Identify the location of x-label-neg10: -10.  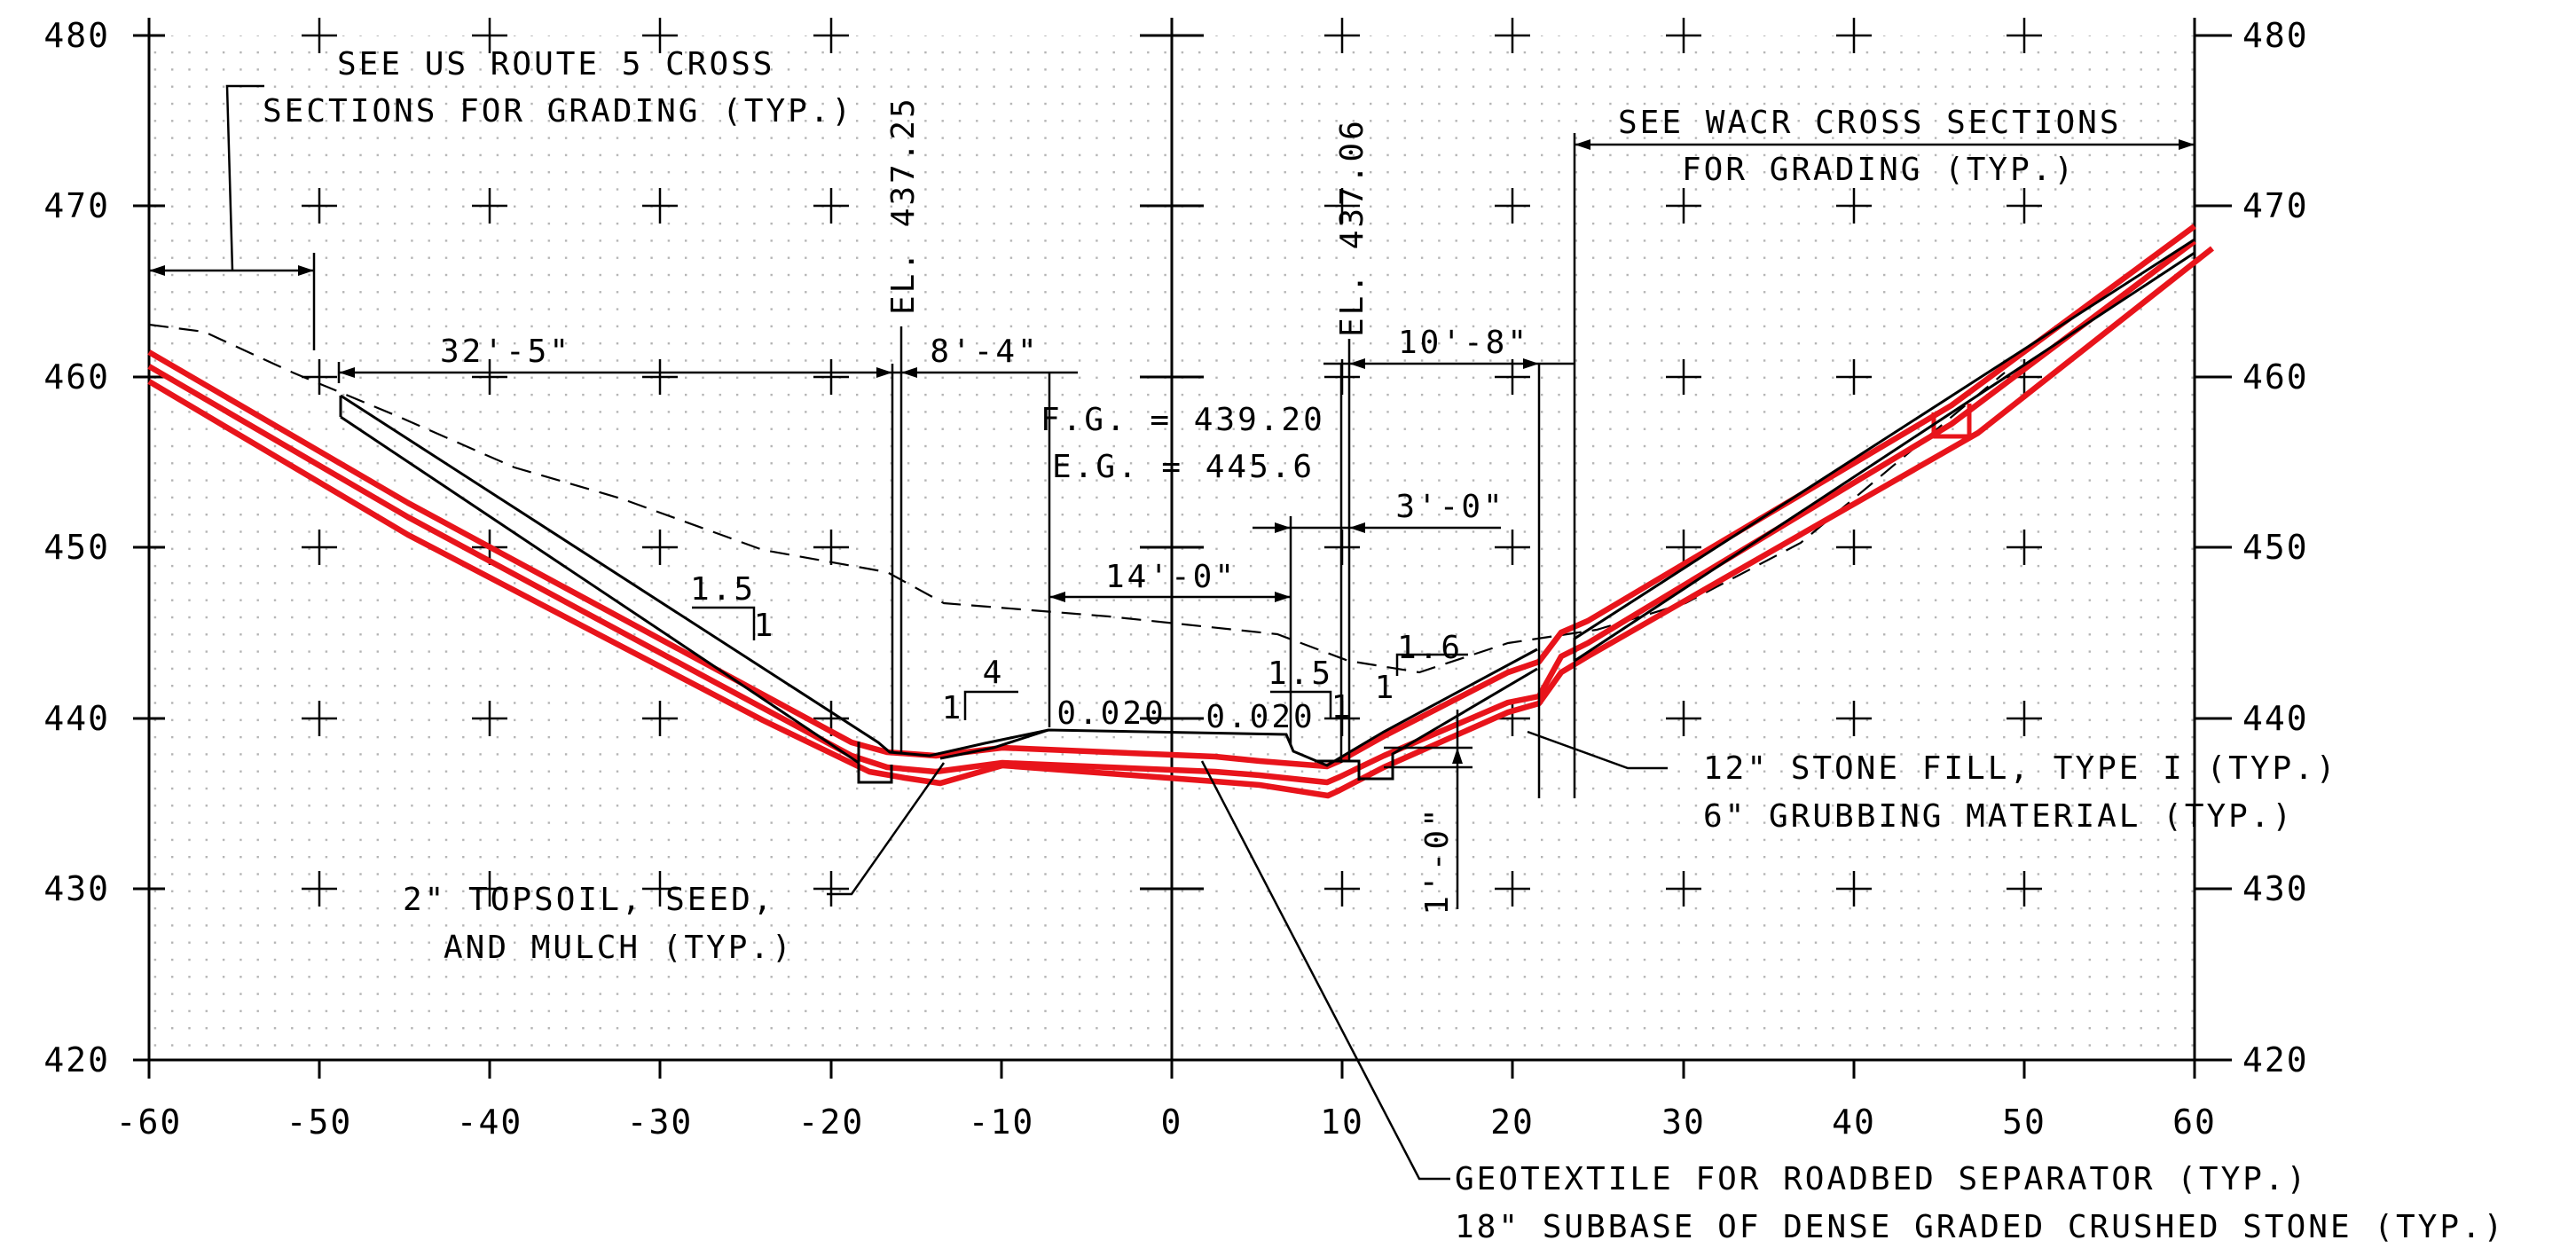
(1002, 1122).